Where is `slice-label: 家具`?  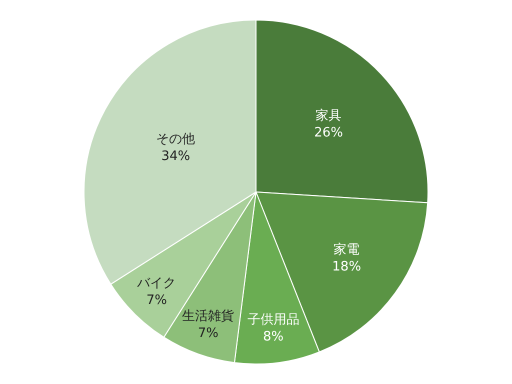
slice-label: 家具 is located at coordinates (329, 115).